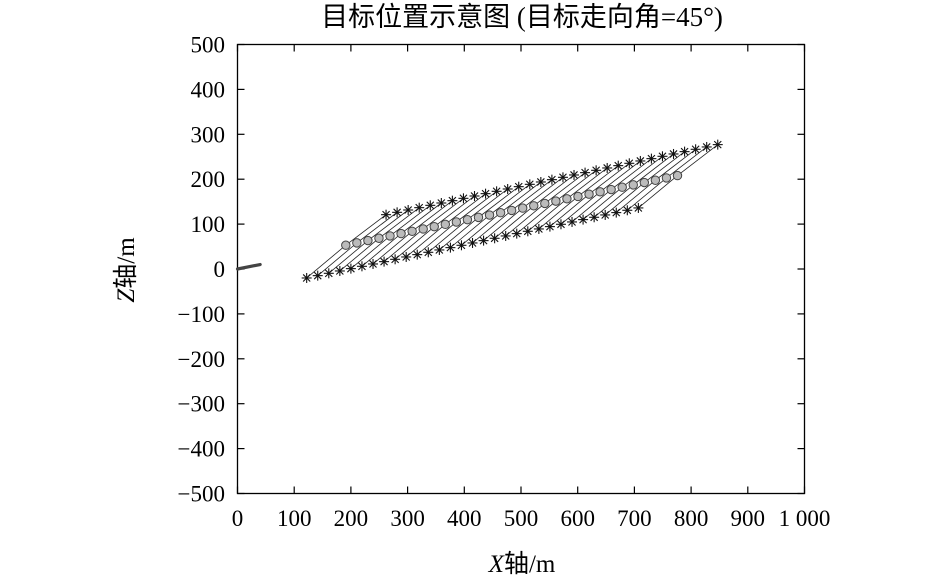 The height and width of the screenshot is (583, 945). Describe the element at coordinates (201, 494) in the screenshot. I see `y-tick-label: −500` at that location.